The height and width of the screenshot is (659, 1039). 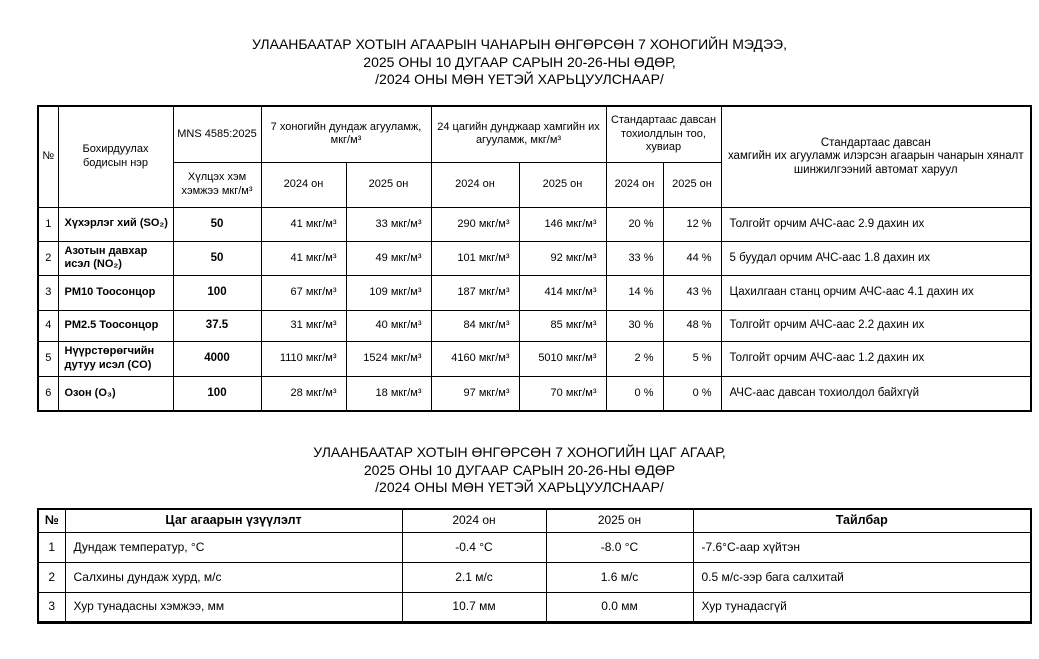 What do you see at coordinates (634, 184) in the screenshot?
I see `col-header-exceed-2024: 2024 он` at bounding box center [634, 184].